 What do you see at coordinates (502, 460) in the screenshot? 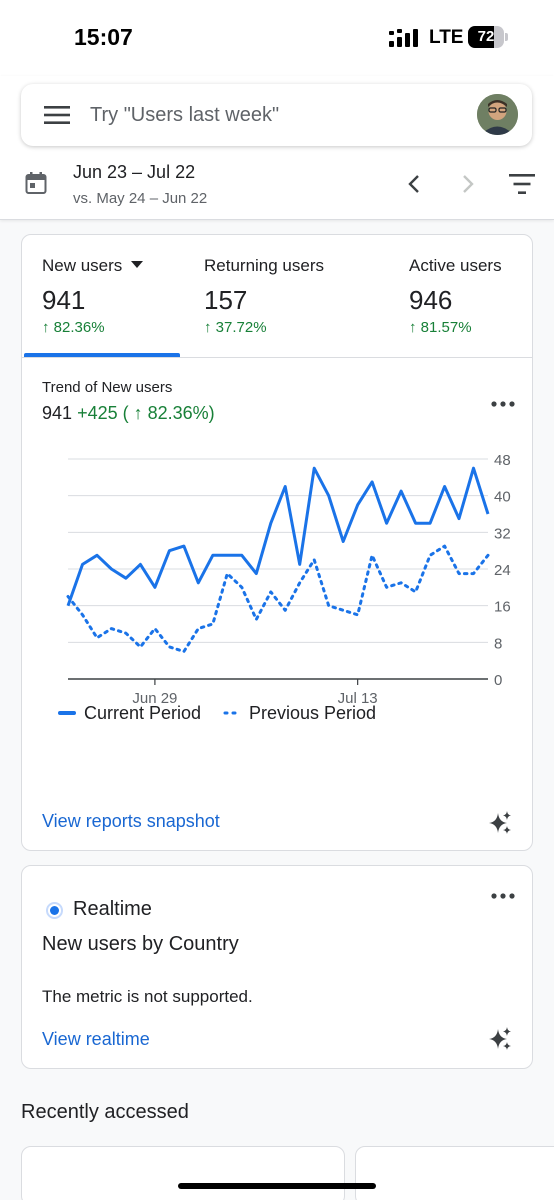
I see `y-tick-label: 48` at bounding box center [502, 460].